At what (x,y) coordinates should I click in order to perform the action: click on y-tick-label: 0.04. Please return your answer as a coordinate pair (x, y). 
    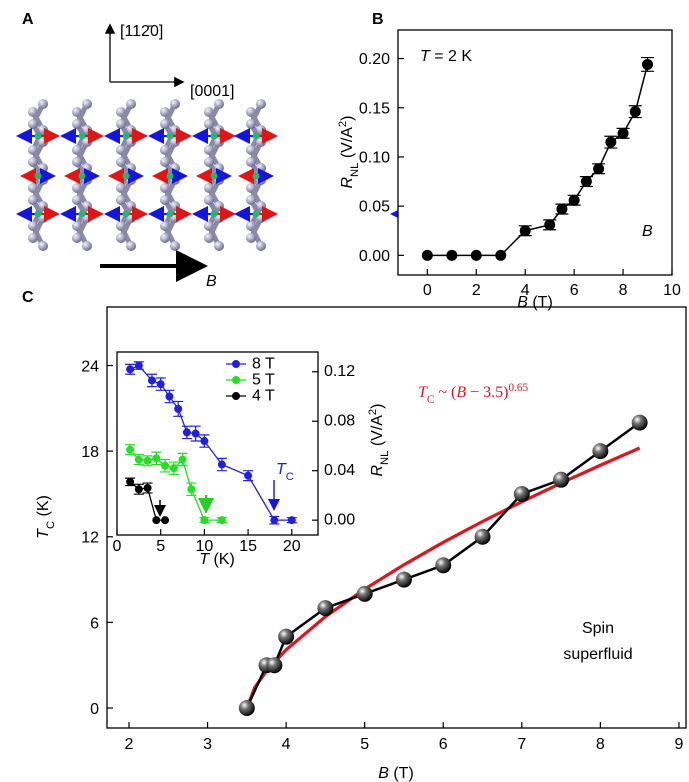
    Looking at the image, I should click on (339, 470).